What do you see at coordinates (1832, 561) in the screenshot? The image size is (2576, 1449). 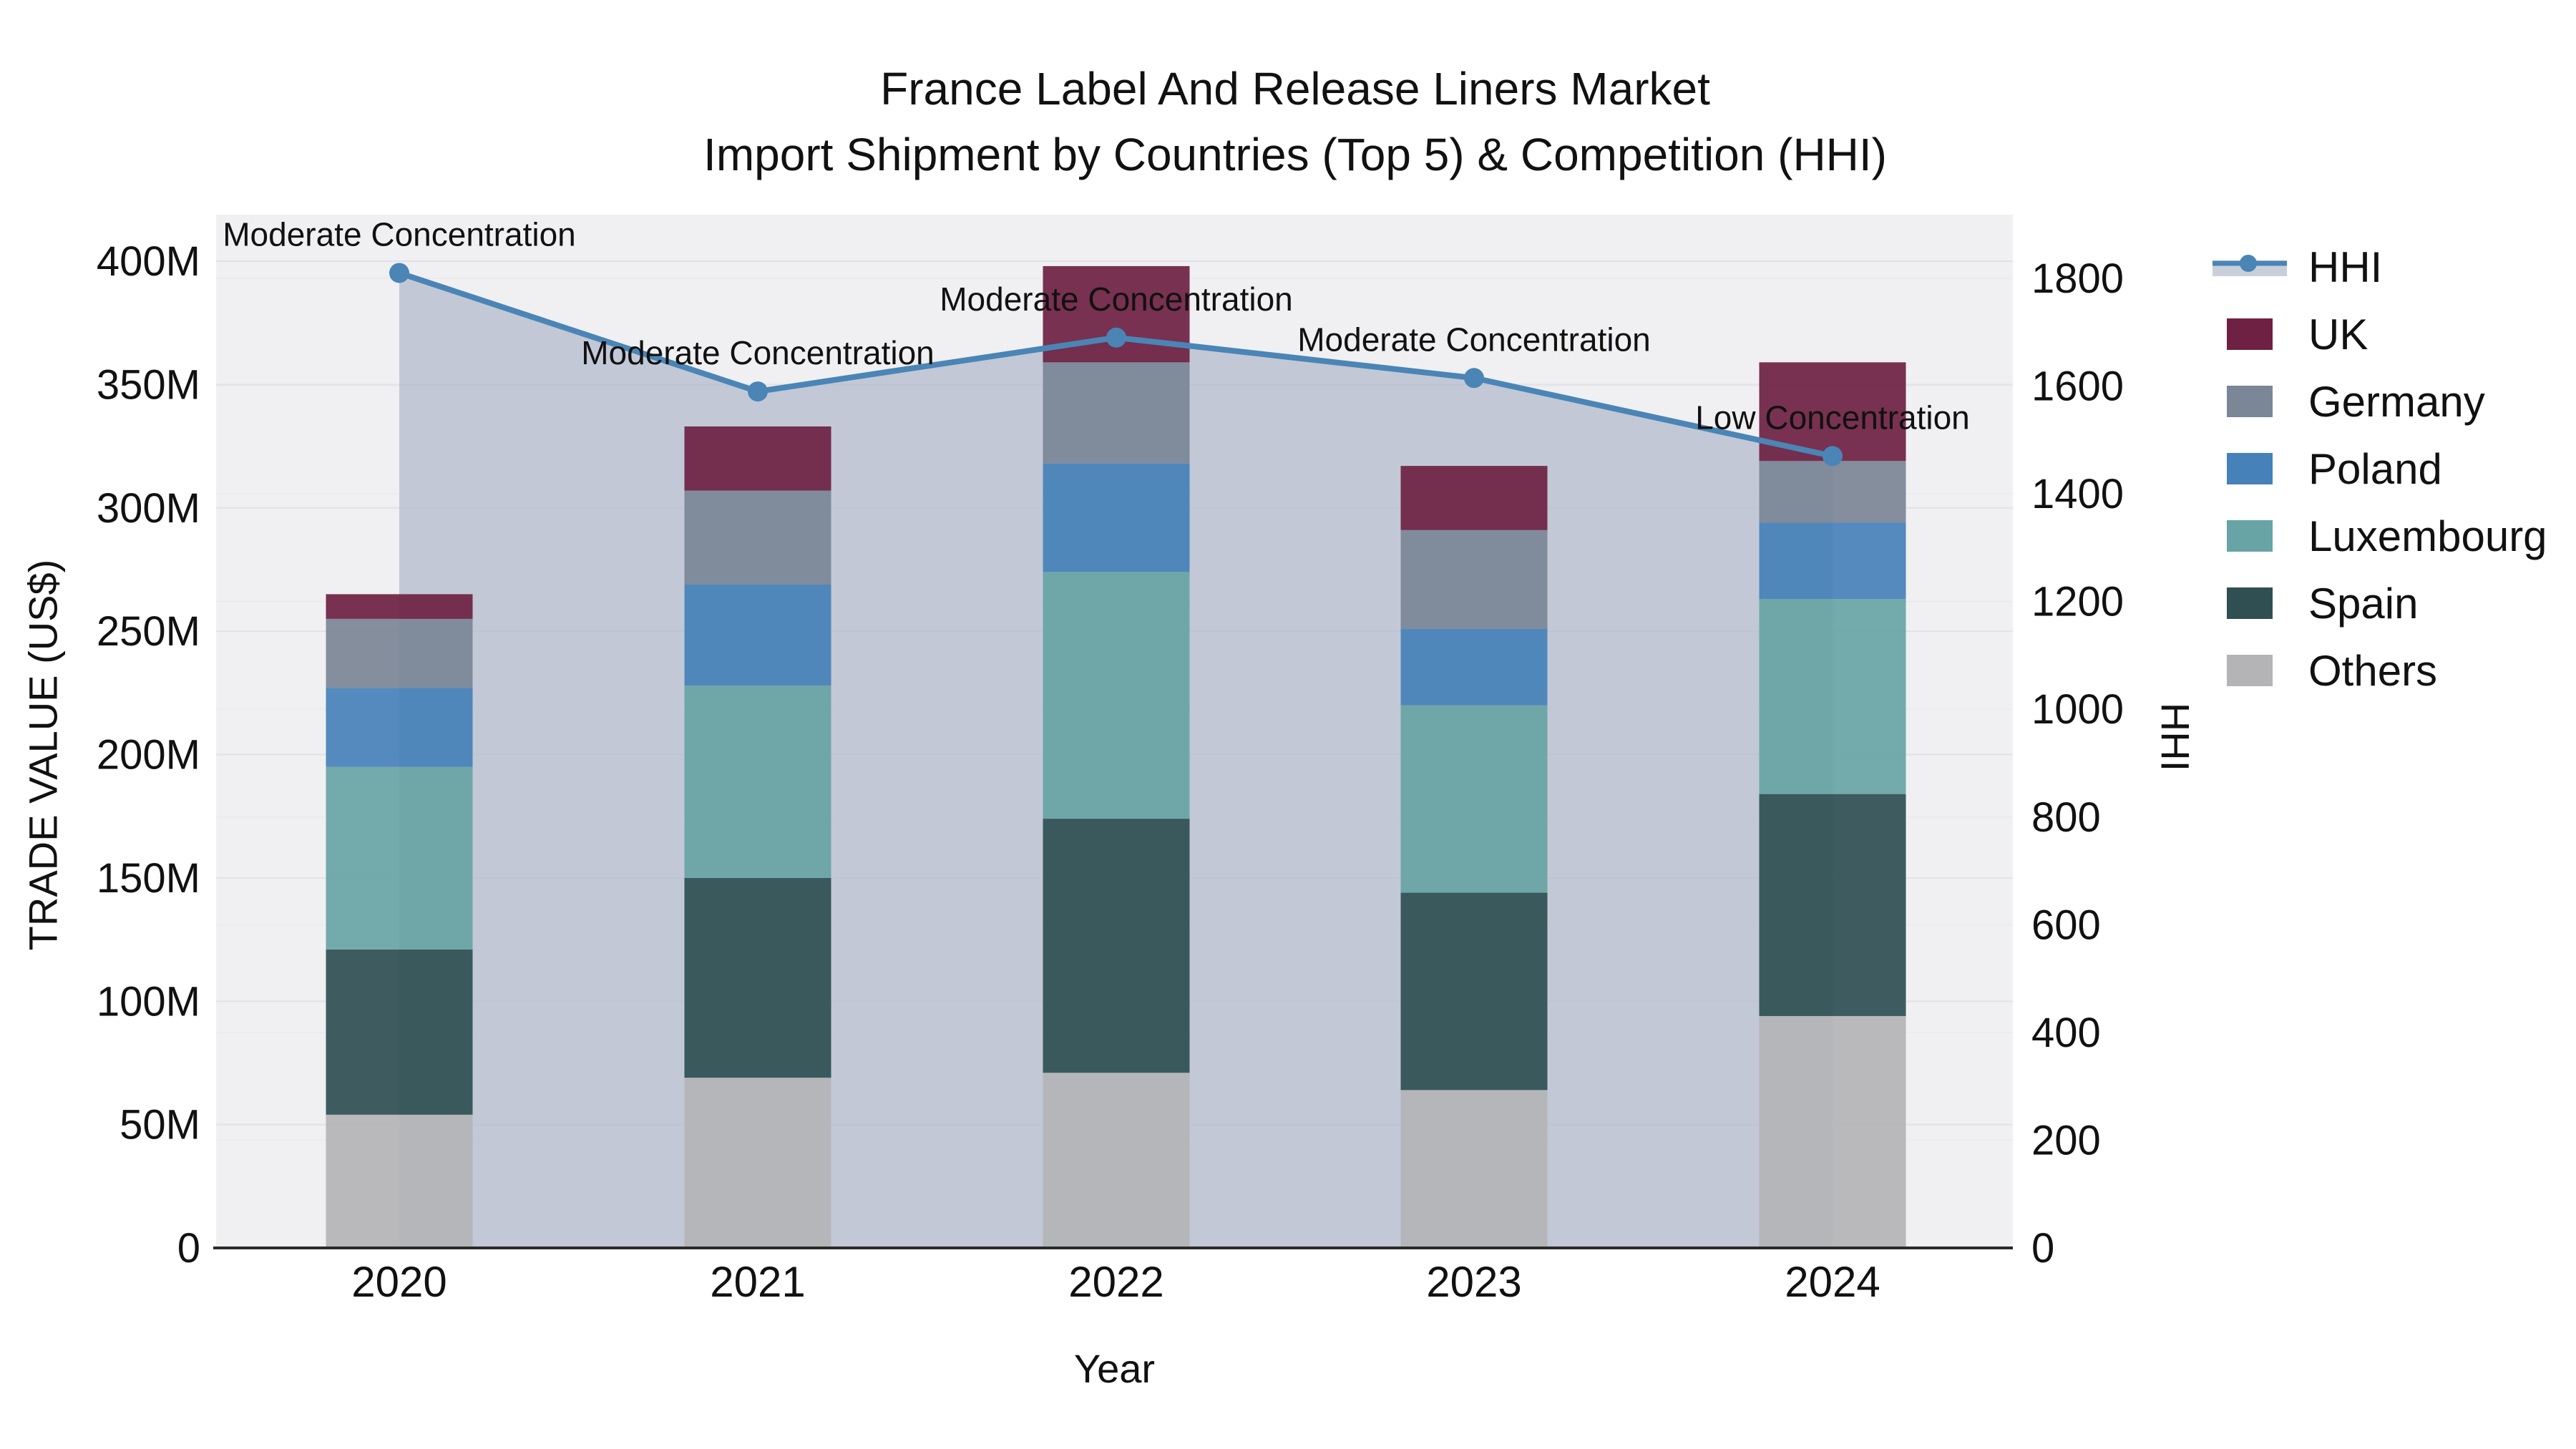 I see `bar-segment-2024-poland` at bounding box center [1832, 561].